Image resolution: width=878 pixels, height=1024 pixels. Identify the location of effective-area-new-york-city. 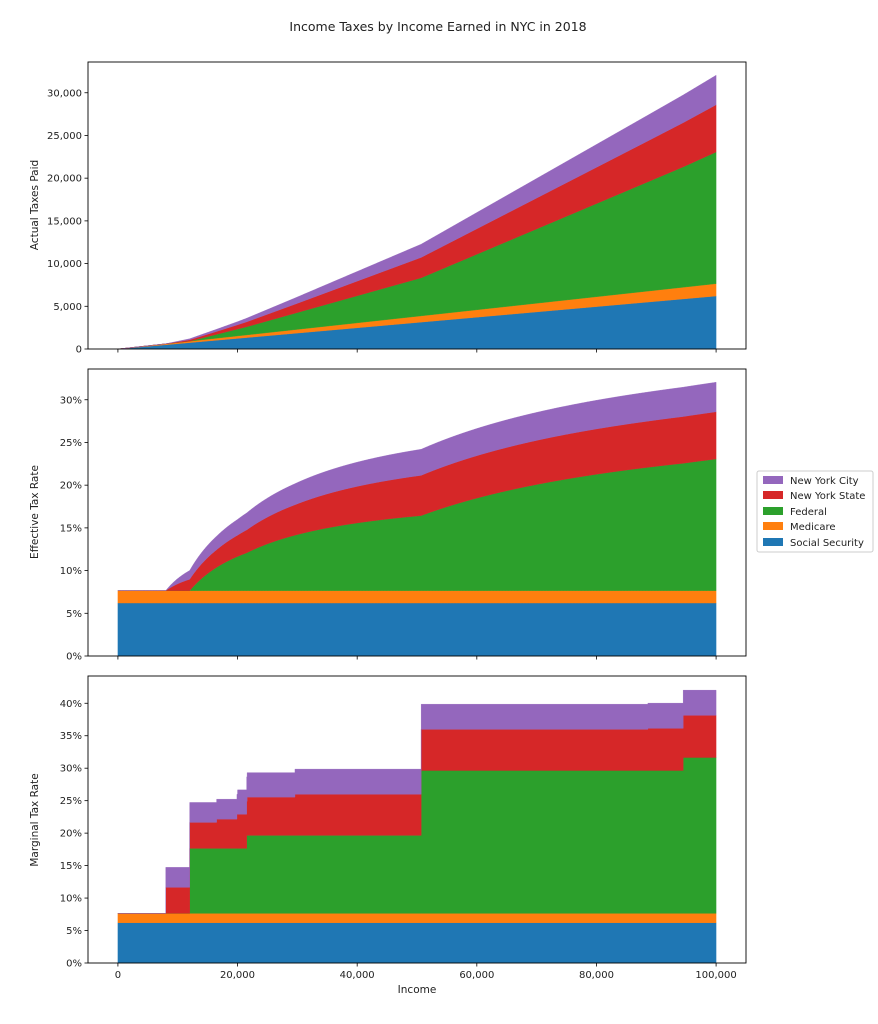
(417, 486).